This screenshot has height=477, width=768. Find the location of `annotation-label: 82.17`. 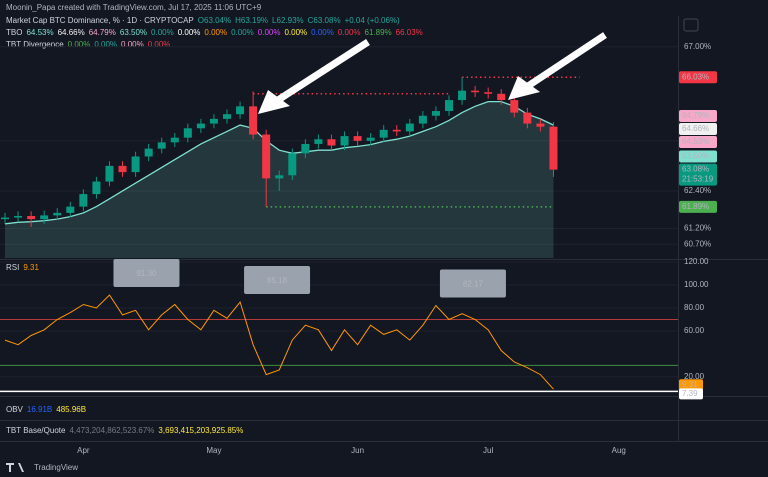

annotation-label: 82.17 is located at coordinates (473, 284).